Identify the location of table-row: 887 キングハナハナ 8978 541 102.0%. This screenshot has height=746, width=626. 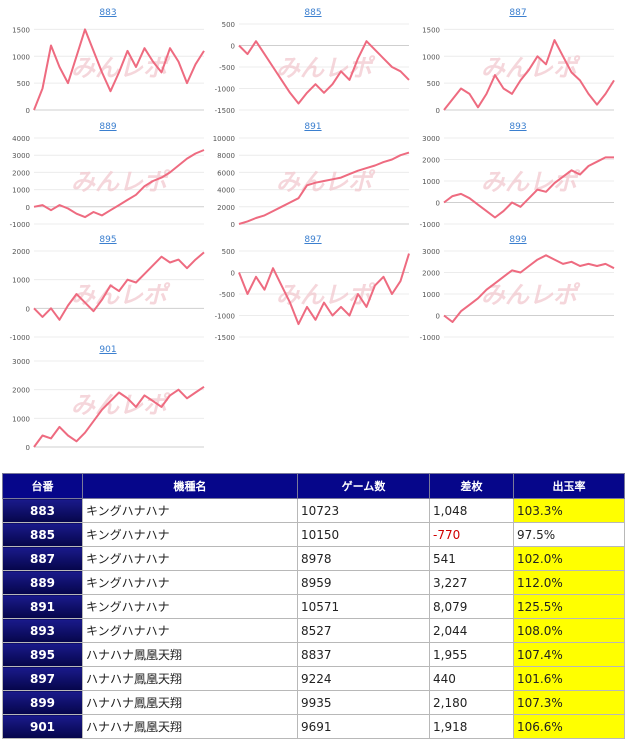
(313, 558).